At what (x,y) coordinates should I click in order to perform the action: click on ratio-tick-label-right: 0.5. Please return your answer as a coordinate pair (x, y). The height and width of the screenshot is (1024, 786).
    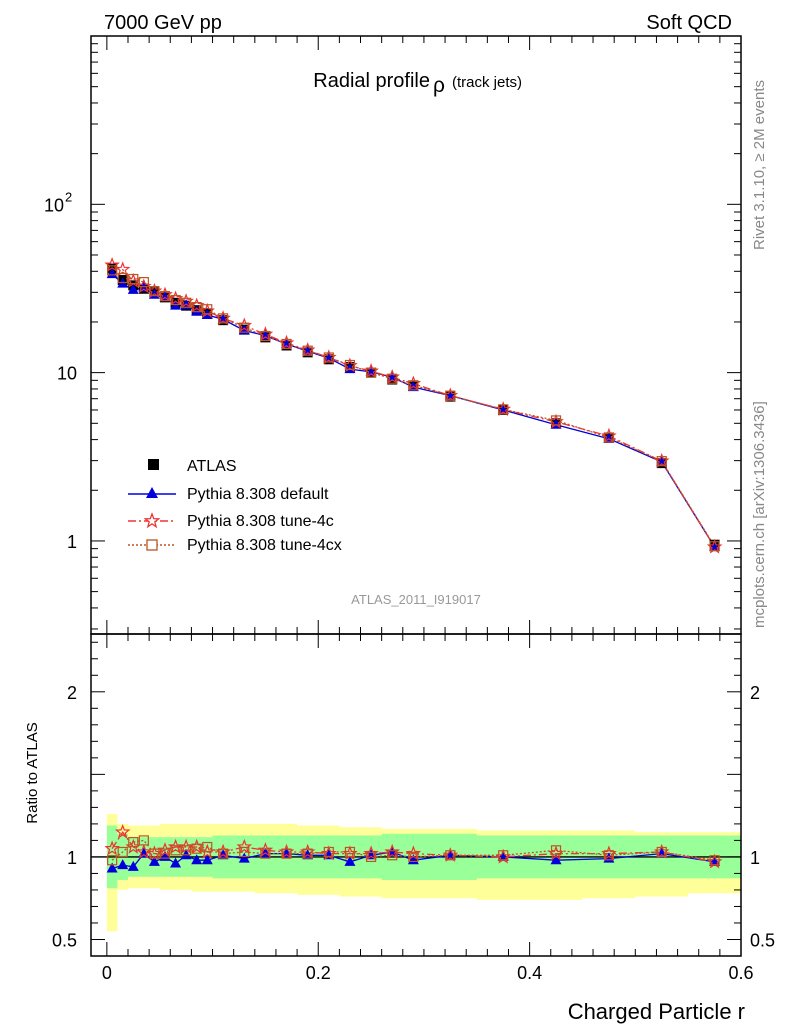
    Looking at the image, I should click on (762, 940).